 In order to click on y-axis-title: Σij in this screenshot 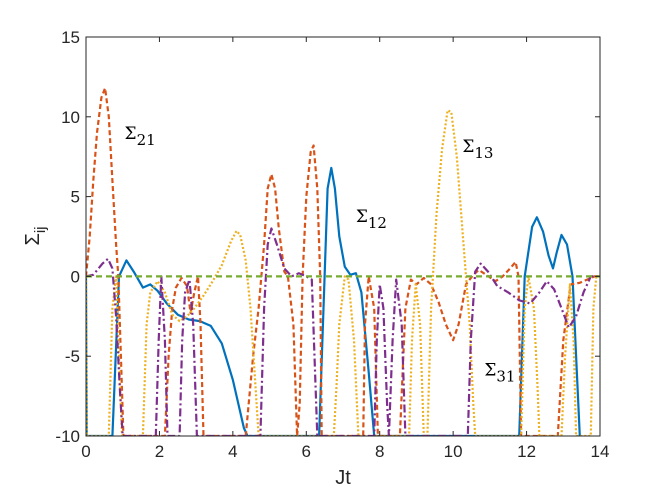, I will do `click(35, 235)`.